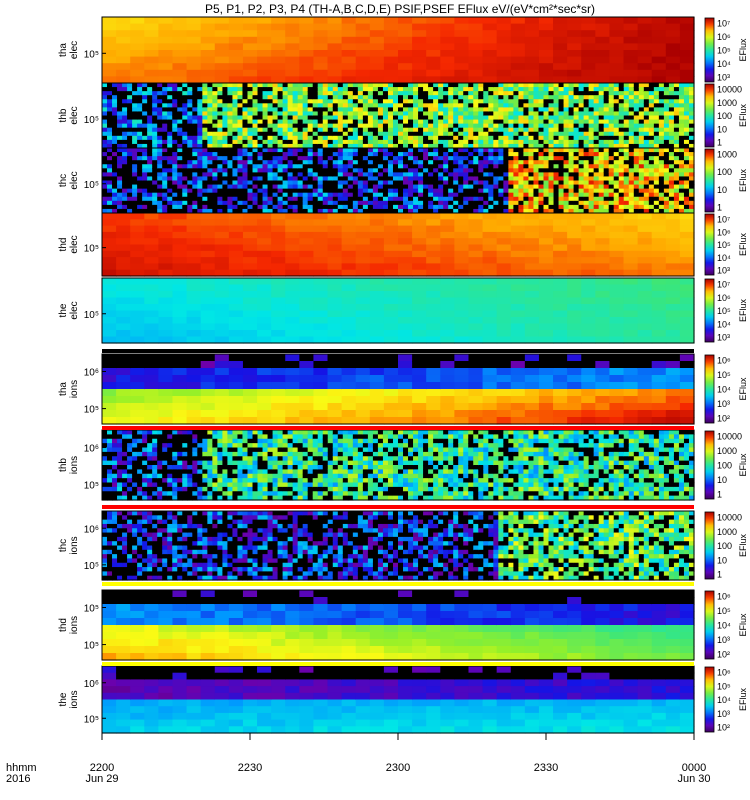 The image size is (750, 800). Describe the element at coordinates (69, 50) in the screenshot. I see `panel-ylabel: thaelec` at that location.